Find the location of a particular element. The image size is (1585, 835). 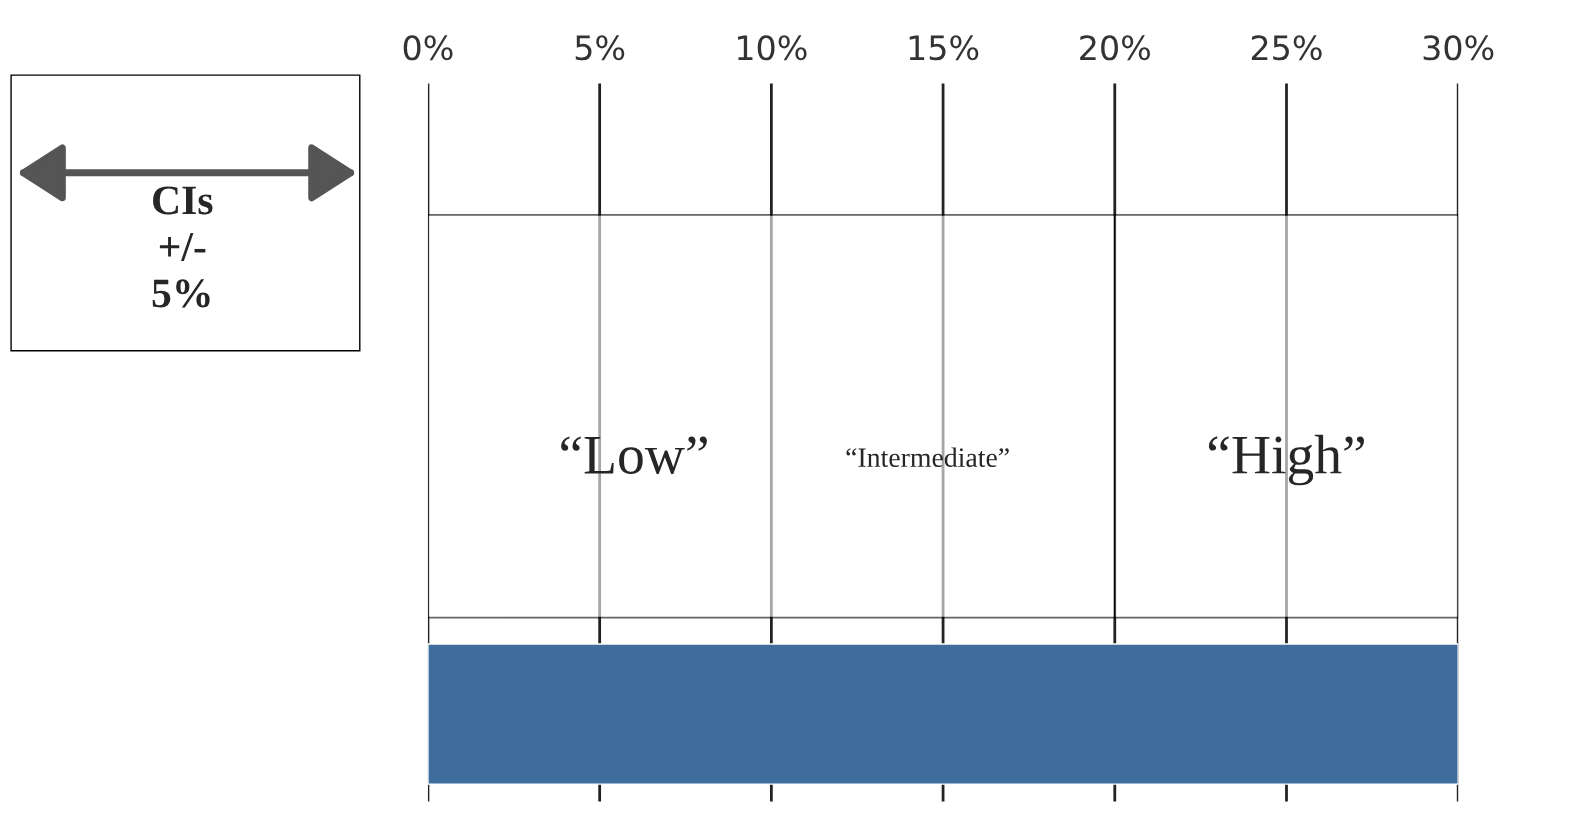

x-tick-label: 25% is located at coordinates (1286, 48).